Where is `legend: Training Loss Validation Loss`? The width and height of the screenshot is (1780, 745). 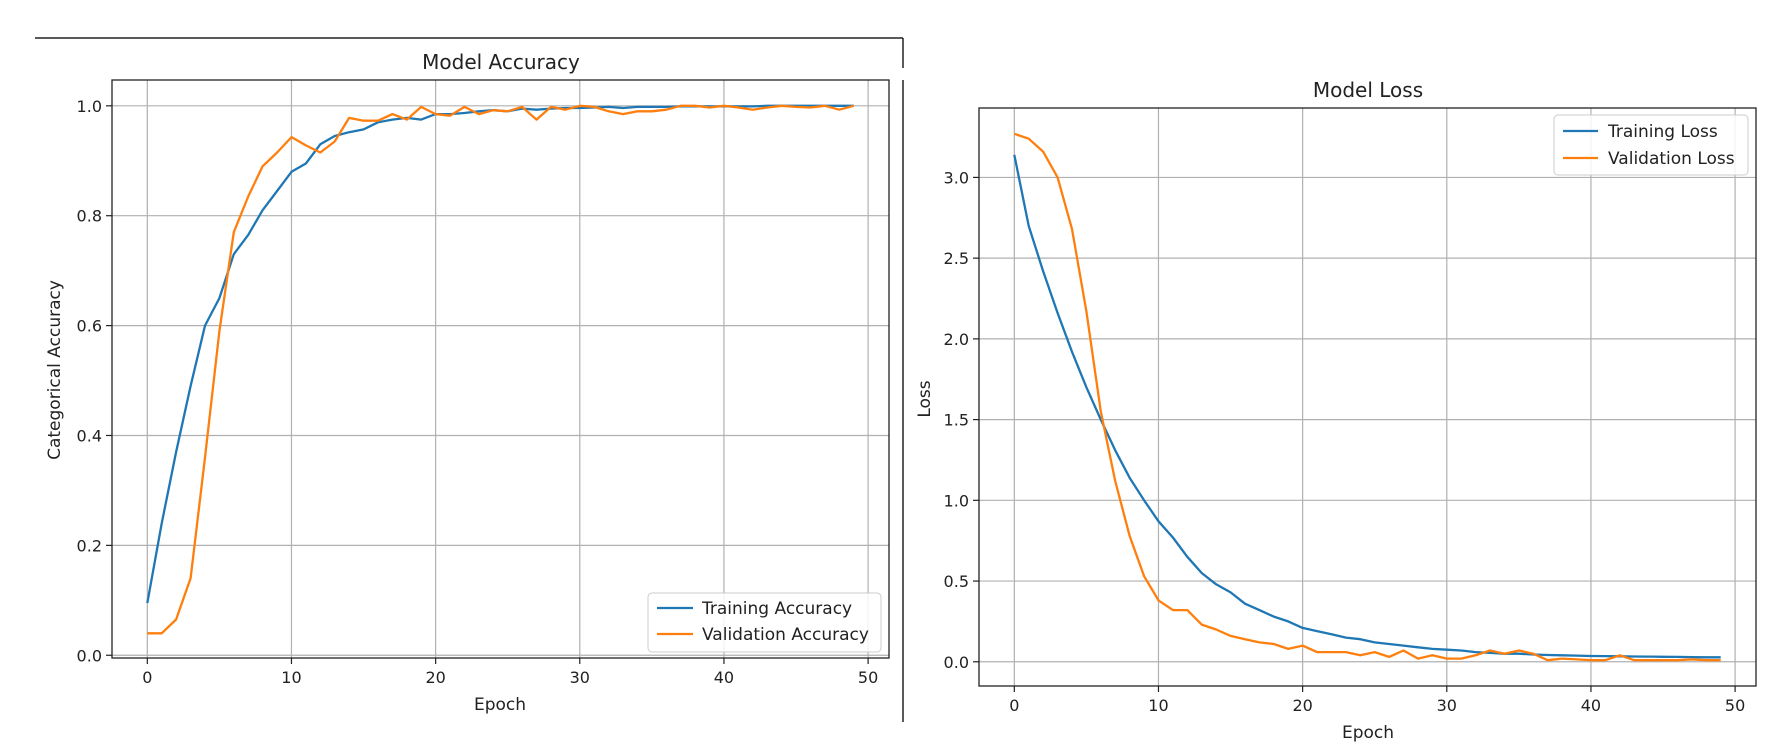
legend: Training Loss Validation Loss is located at coordinates (1651, 145).